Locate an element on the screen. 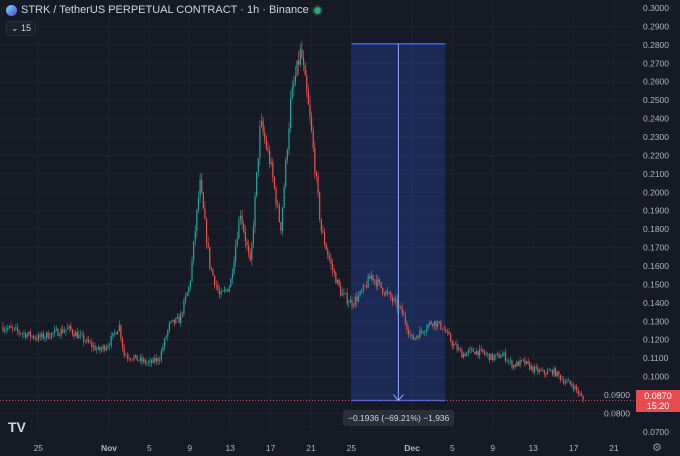 The width and height of the screenshot is (680, 456). tradingview-logo: TV is located at coordinates (17, 427).